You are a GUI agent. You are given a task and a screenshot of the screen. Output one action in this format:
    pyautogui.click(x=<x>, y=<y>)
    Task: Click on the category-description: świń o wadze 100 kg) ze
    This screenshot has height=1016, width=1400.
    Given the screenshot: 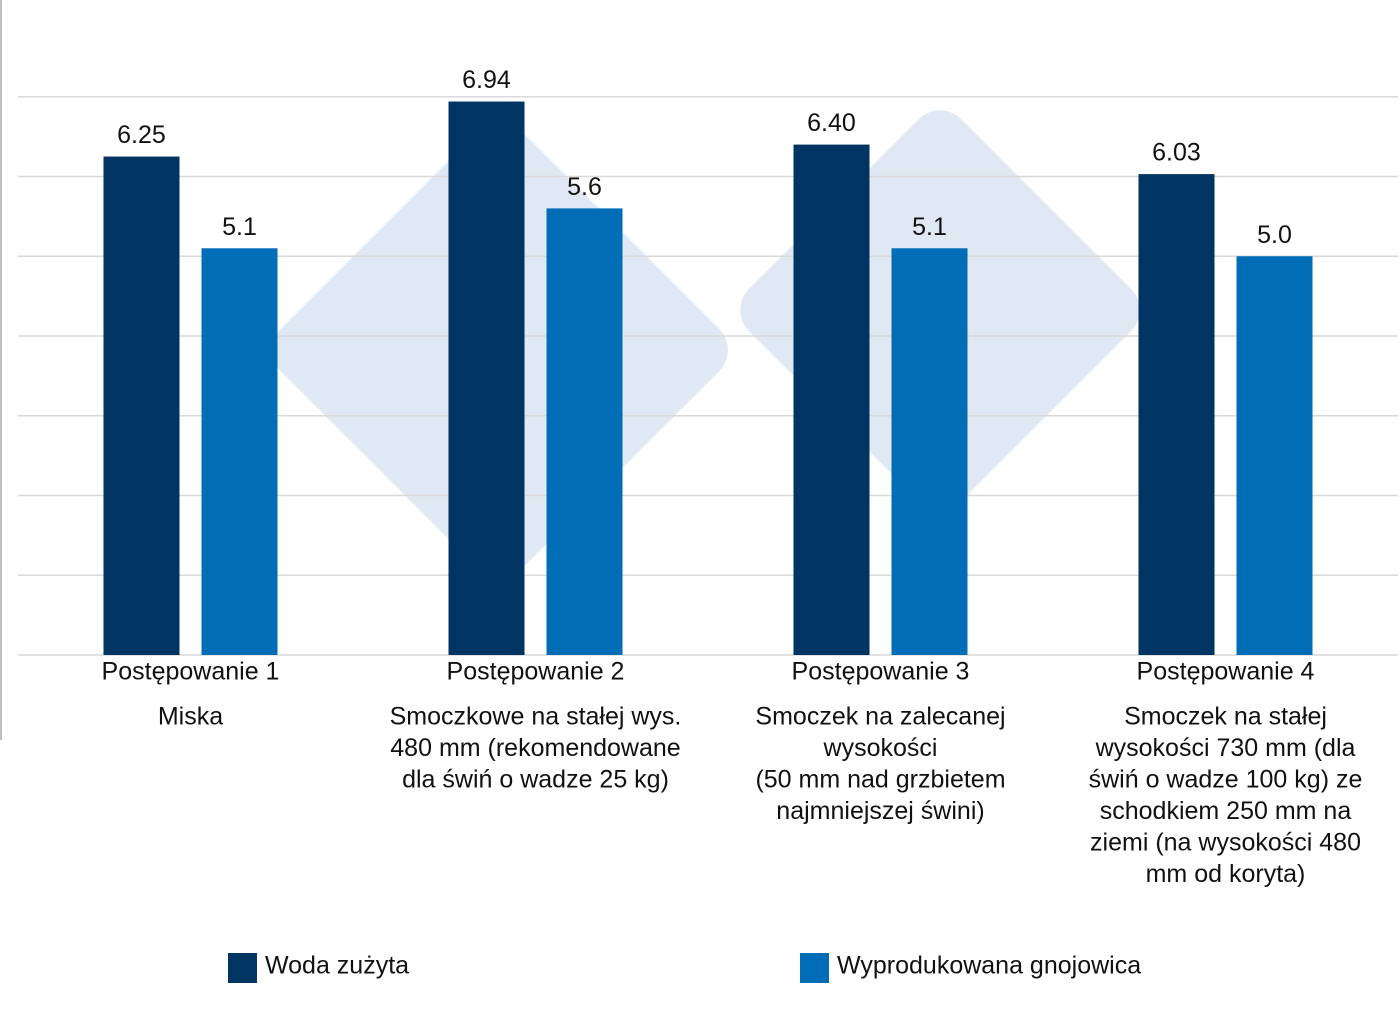 What is the action you would take?
    pyautogui.click(x=1226, y=780)
    